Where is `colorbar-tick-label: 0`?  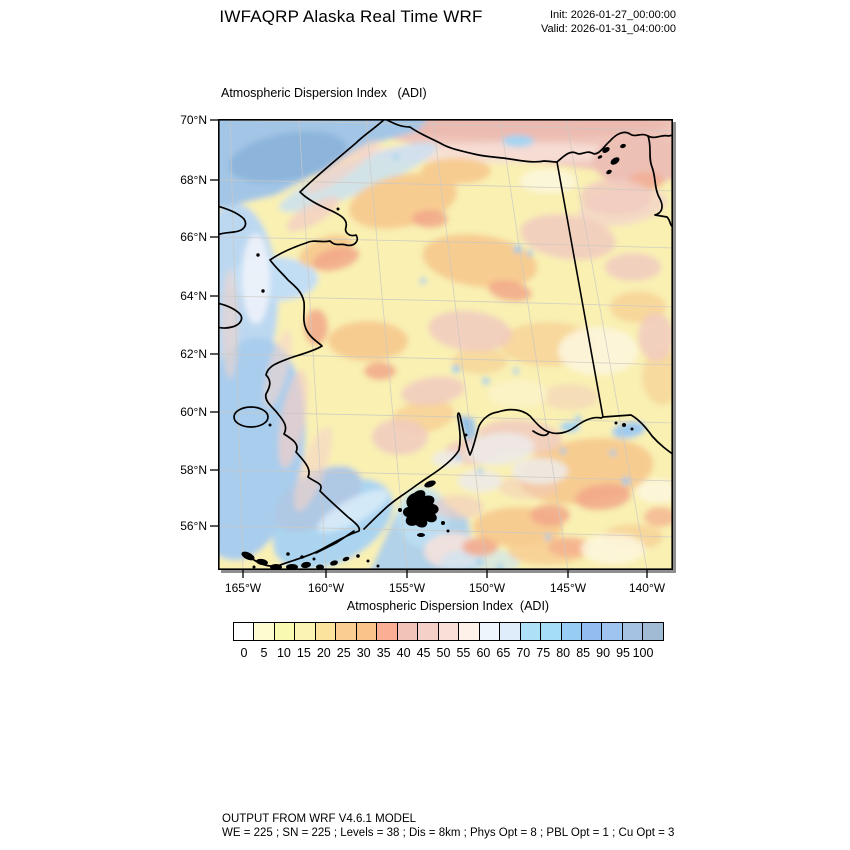
colorbar-tick-label: 0 is located at coordinates (244, 653).